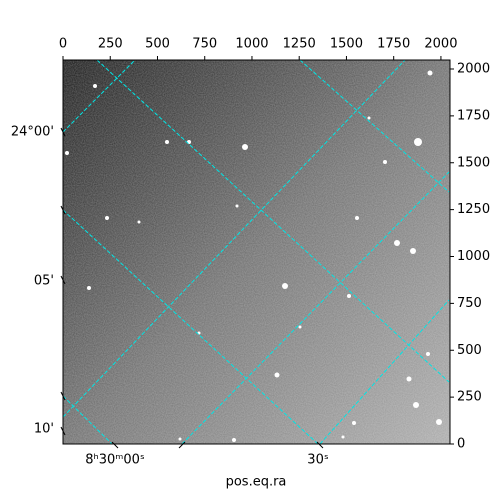 The image size is (500, 500). Describe the element at coordinates (469, 350) in the screenshot. I see `y-tick-label: 500` at that location.